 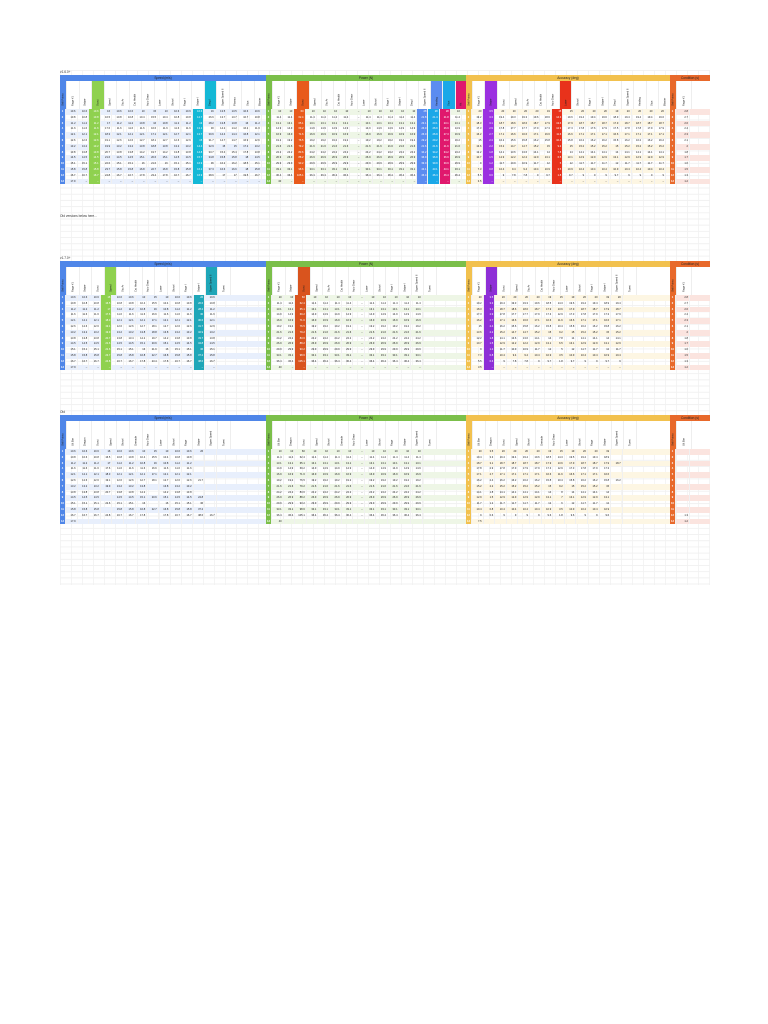 What do you see at coordinates (311, 164) in the screenshot?
I see `stat-cell: 29.9` at bounding box center [311, 164].